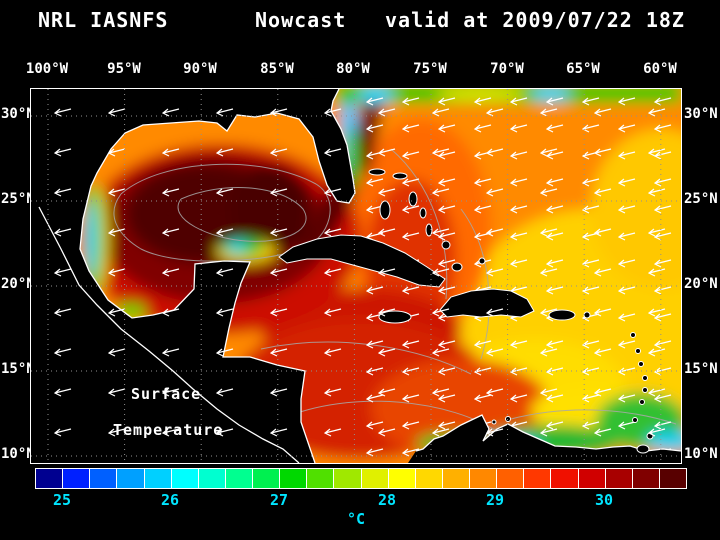 Image resolution: width=720 pixels, height=540 pixels. Describe the element at coordinates (583, 69) in the screenshot. I see `lon-label: 65°W` at that location.